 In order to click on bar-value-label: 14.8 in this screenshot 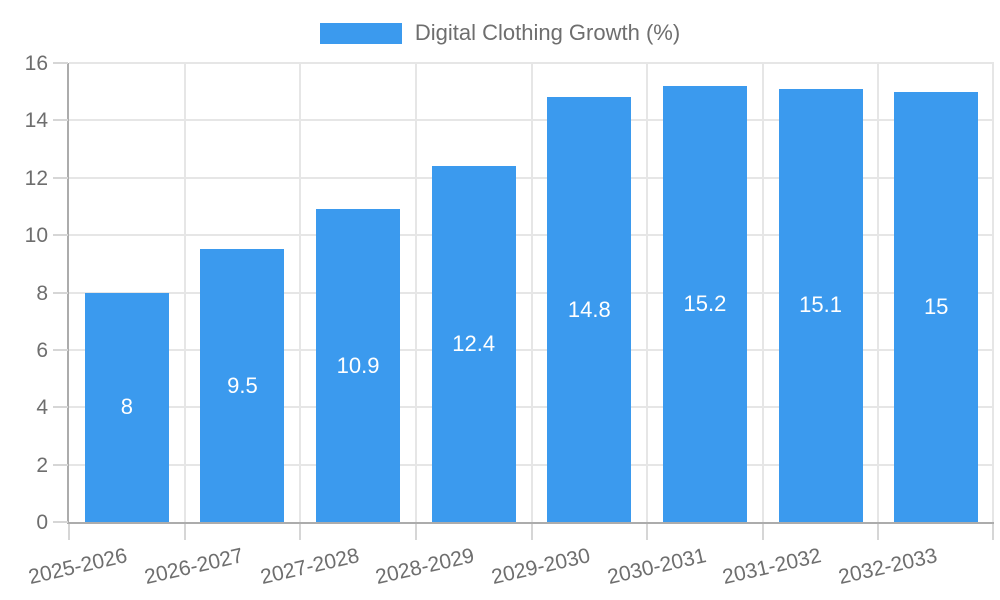, I will do `click(589, 309)`.